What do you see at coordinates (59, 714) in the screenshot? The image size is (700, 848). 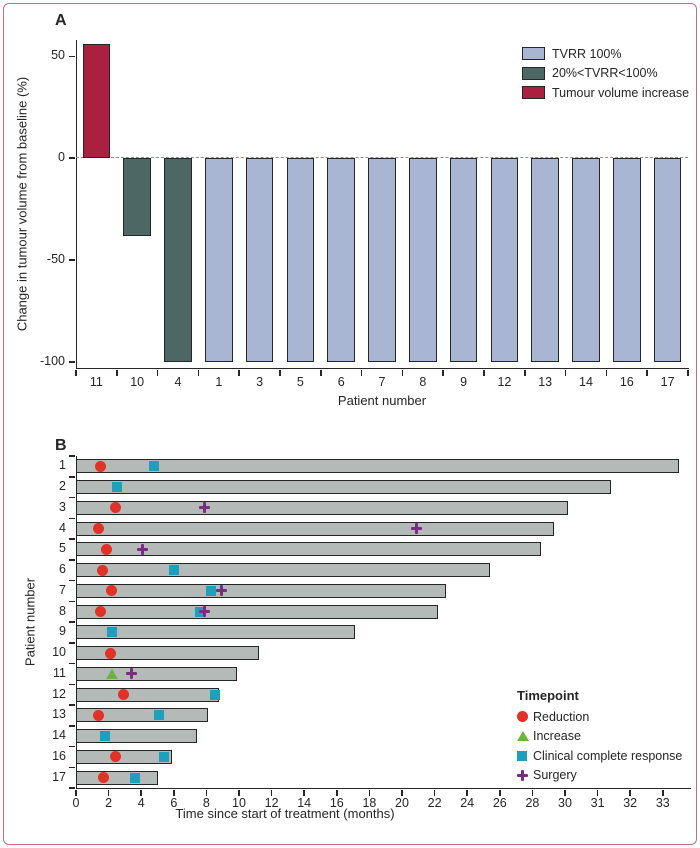 I see `panel-b-y-tick-label: 13` at bounding box center [59, 714].